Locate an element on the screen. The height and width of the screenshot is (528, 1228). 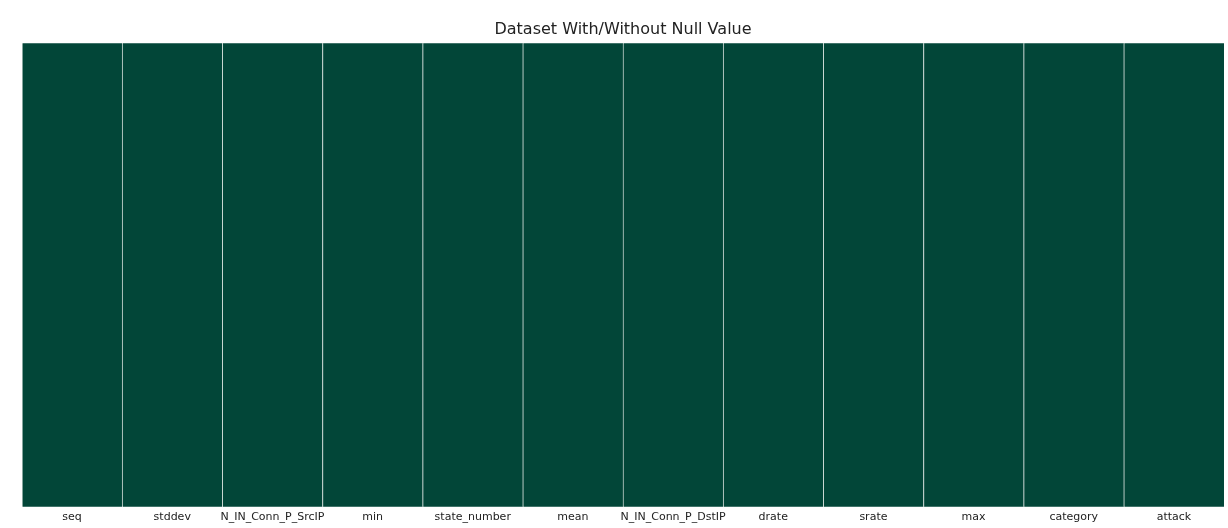
x-tick-label: attack is located at coordinates (1174, 517).